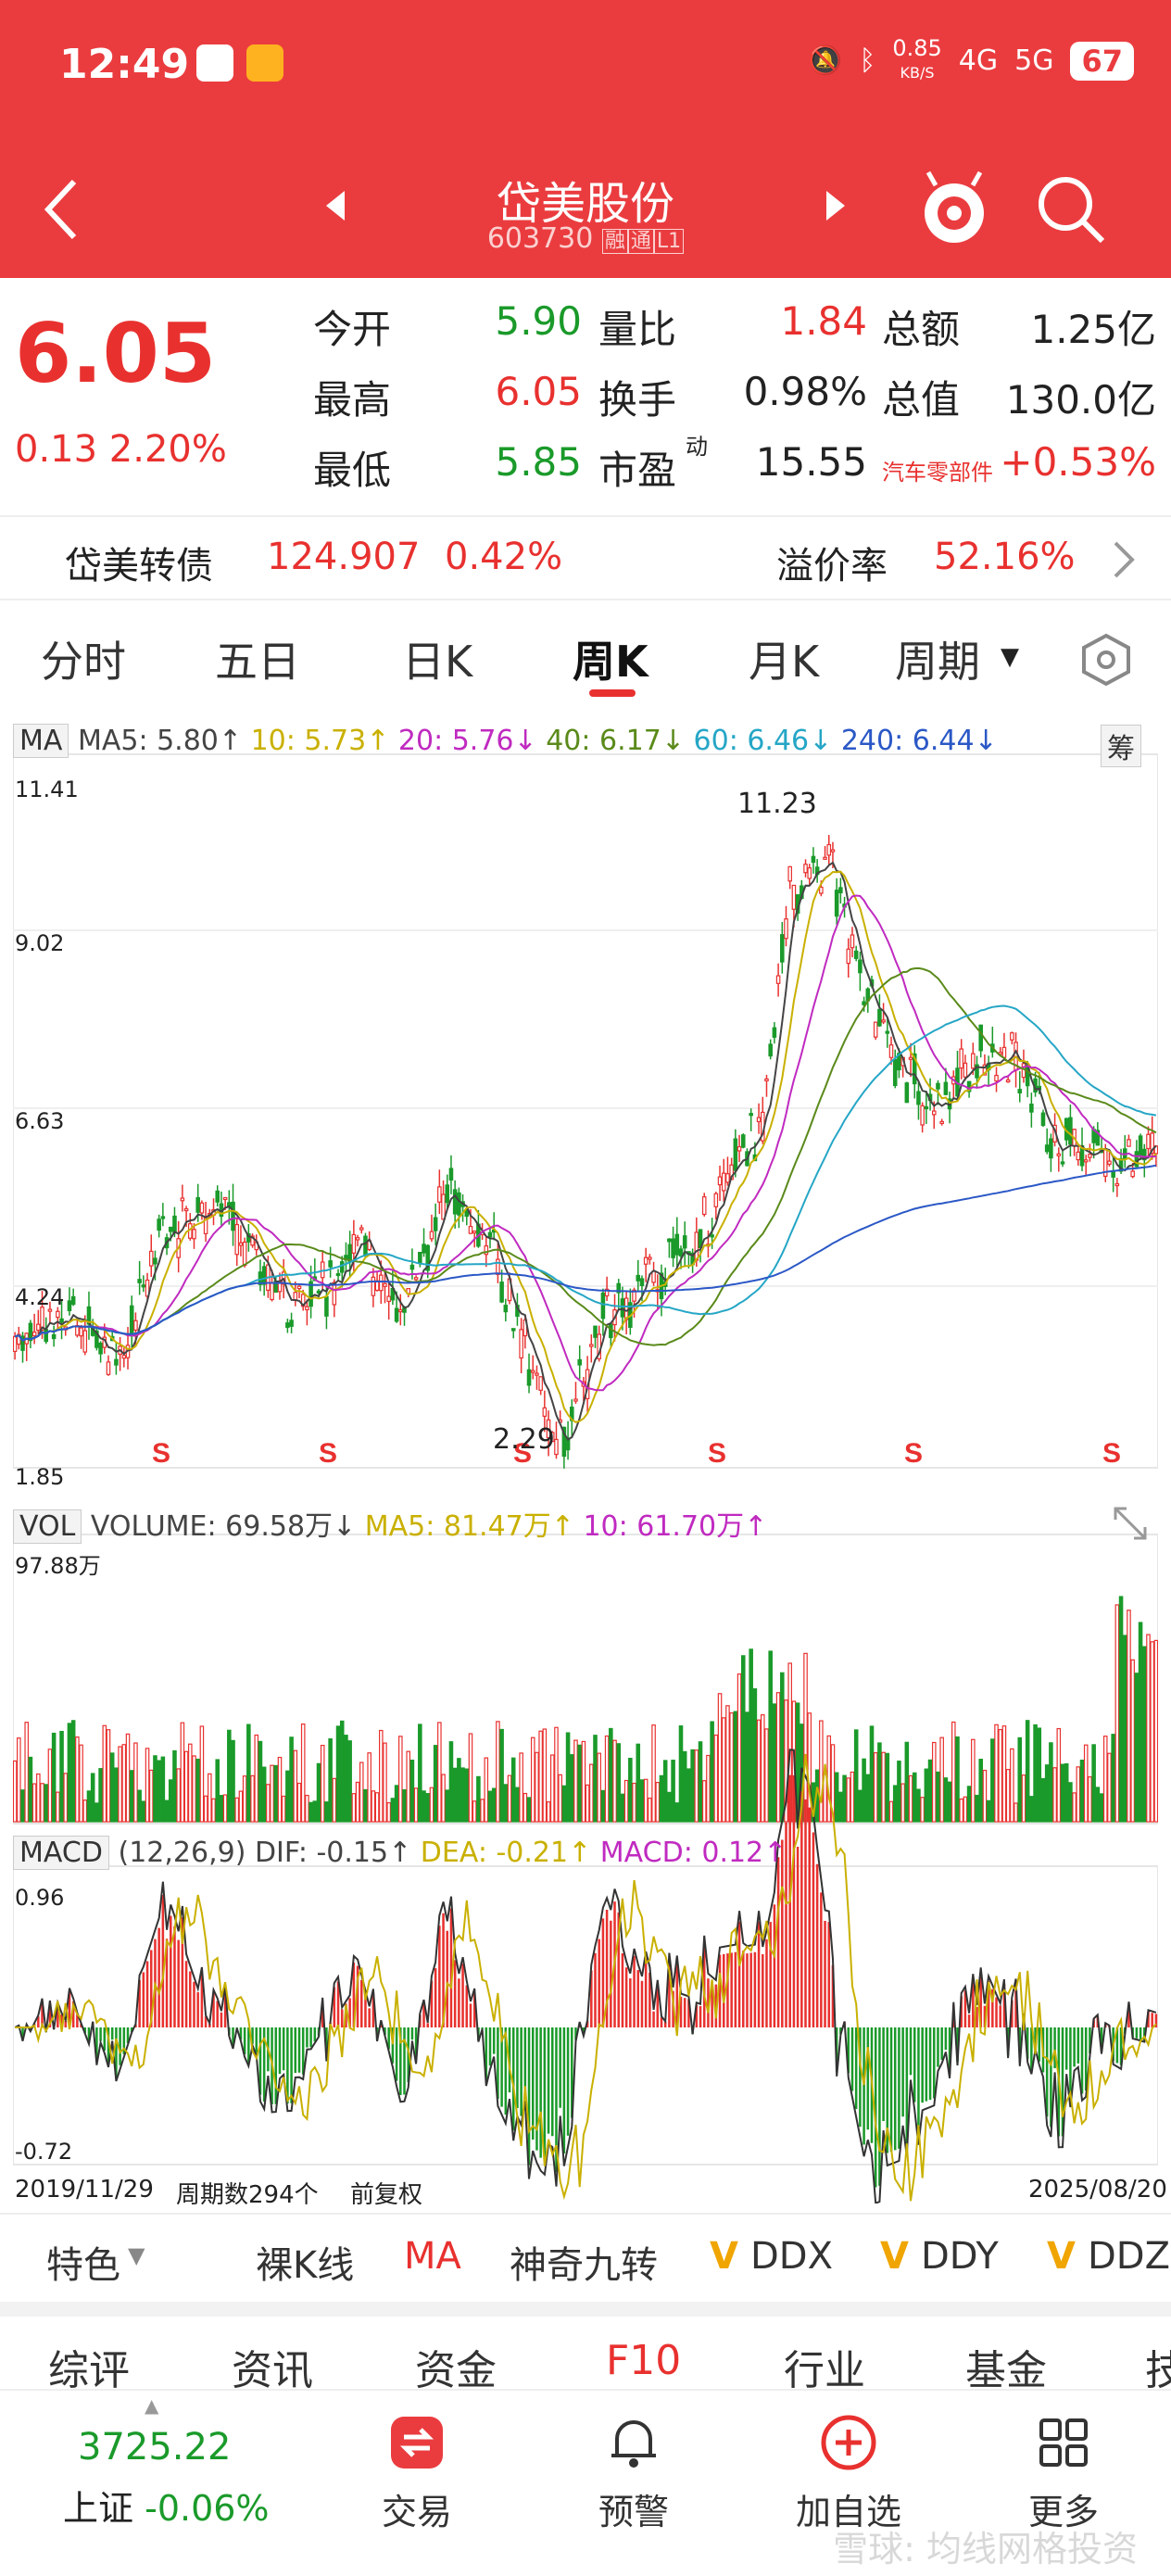  I want to click on prev-stock-icon, so click(335, 205).